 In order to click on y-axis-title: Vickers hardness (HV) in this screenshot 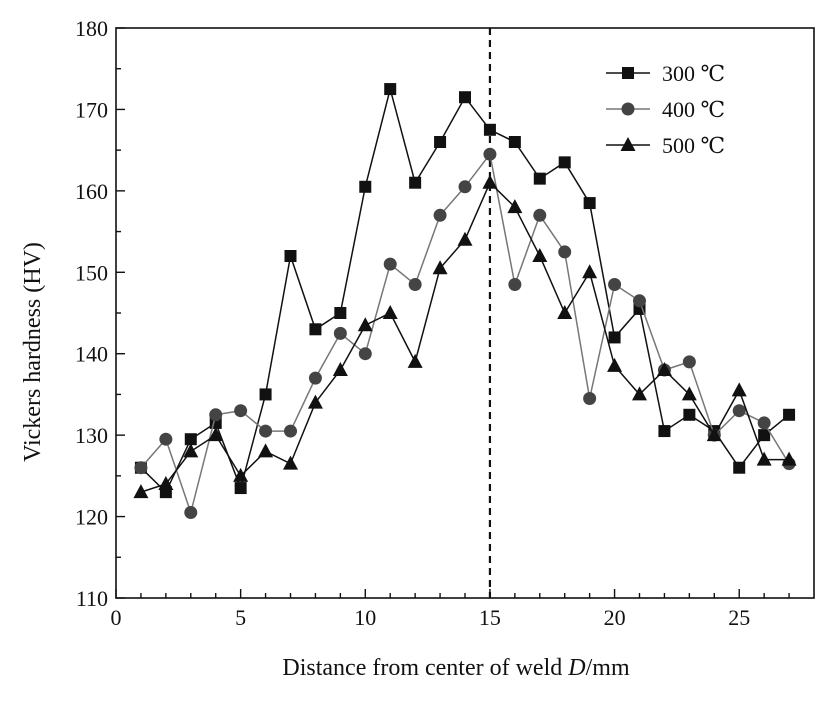, I will do `click(33, 352)`.